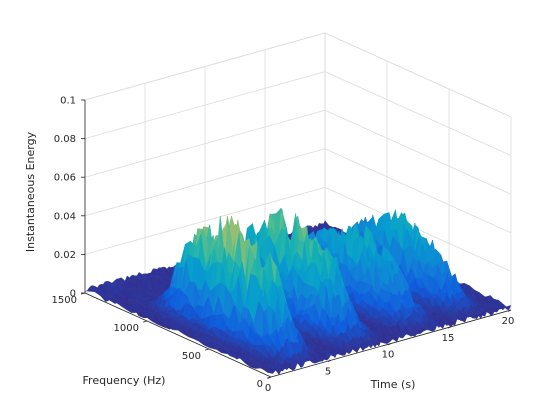 Image resolution: width=560 pixels, height=420 pixels. Describe the element at coordinates (65, 139) in the screenshot. I see `z-tick-label: 0.08` at that location.